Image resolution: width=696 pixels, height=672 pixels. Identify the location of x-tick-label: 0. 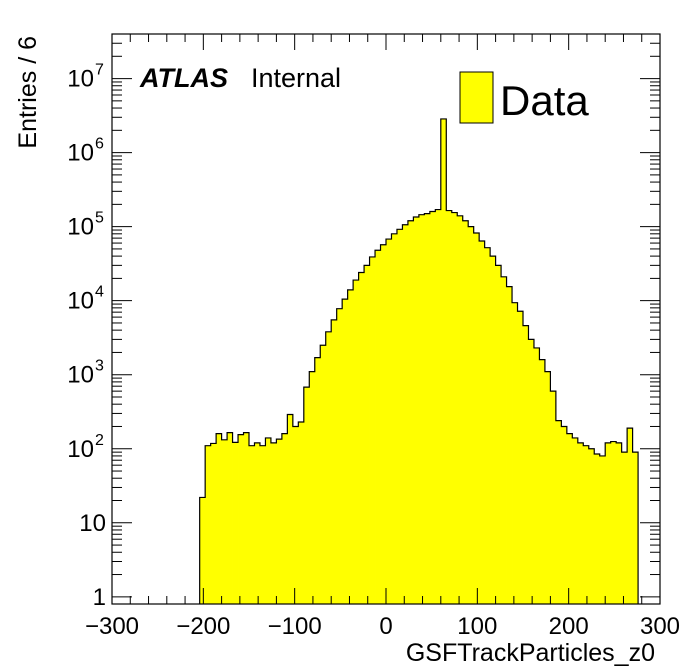
(385, 626).